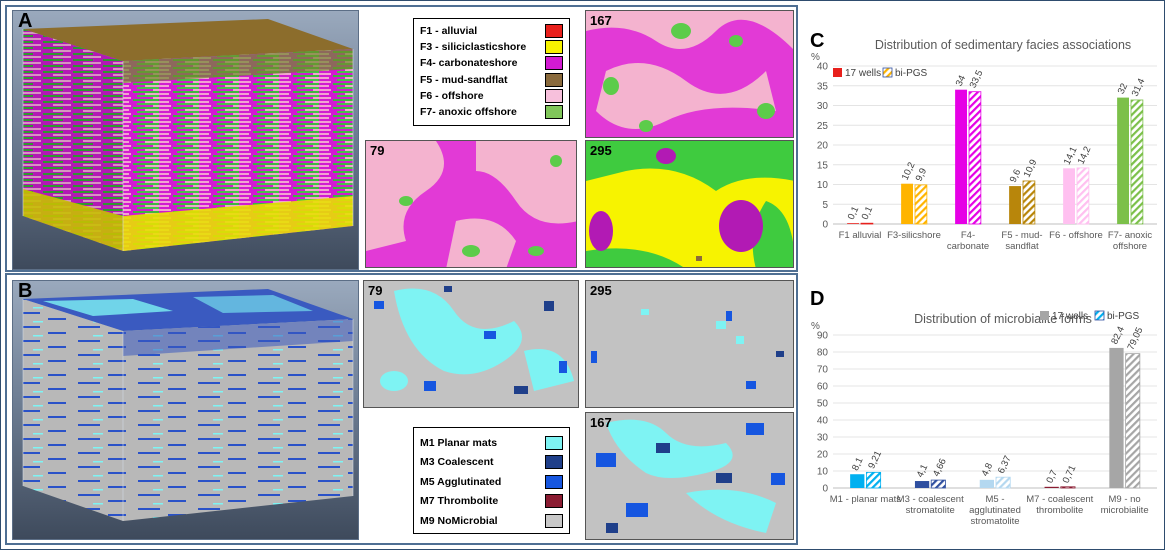  What do you see at coordinates (1052, 476) in the screenshot?
I see `data-label: 0,7` at bounding box center [1052, 476].